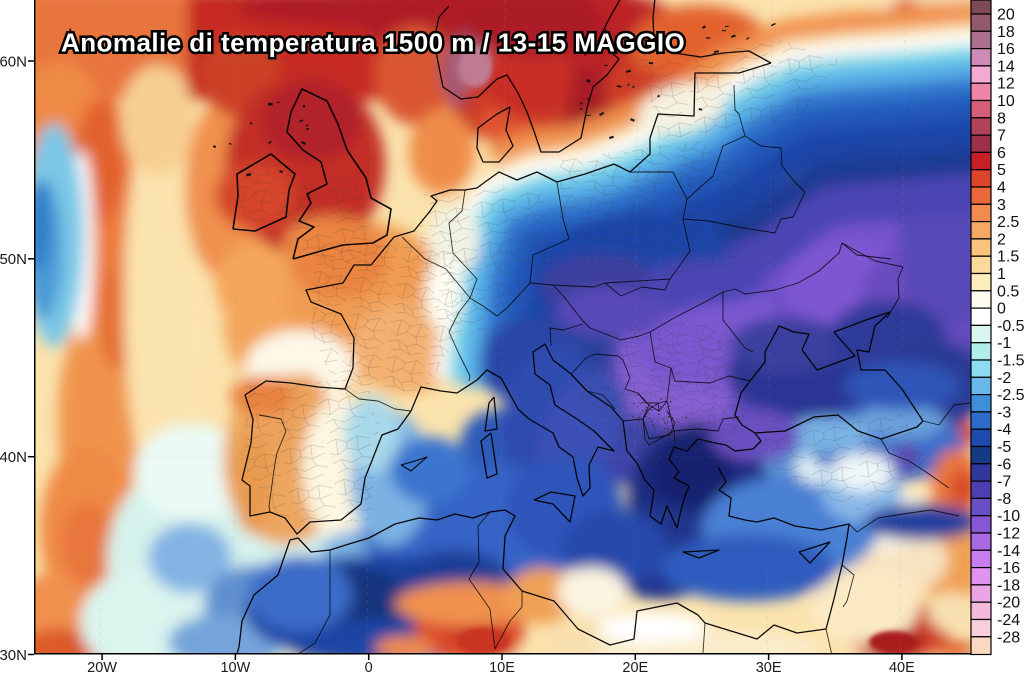  I want to click on svg-text: 2.5, so click(1008, 222).